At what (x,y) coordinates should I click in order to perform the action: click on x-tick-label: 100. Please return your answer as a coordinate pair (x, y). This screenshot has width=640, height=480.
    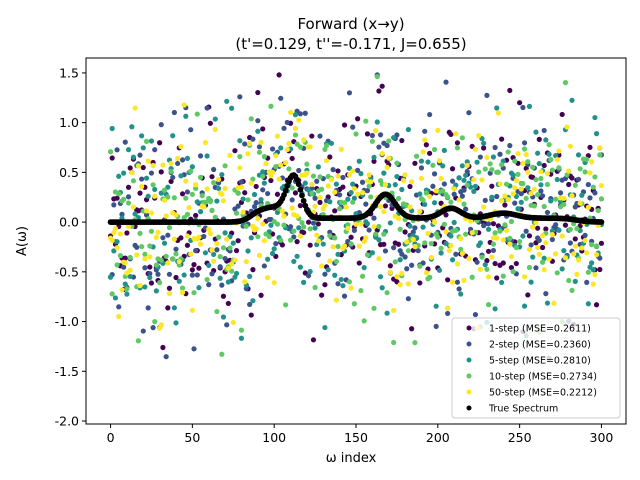
    Looking at the image, I should click on (274, 437).